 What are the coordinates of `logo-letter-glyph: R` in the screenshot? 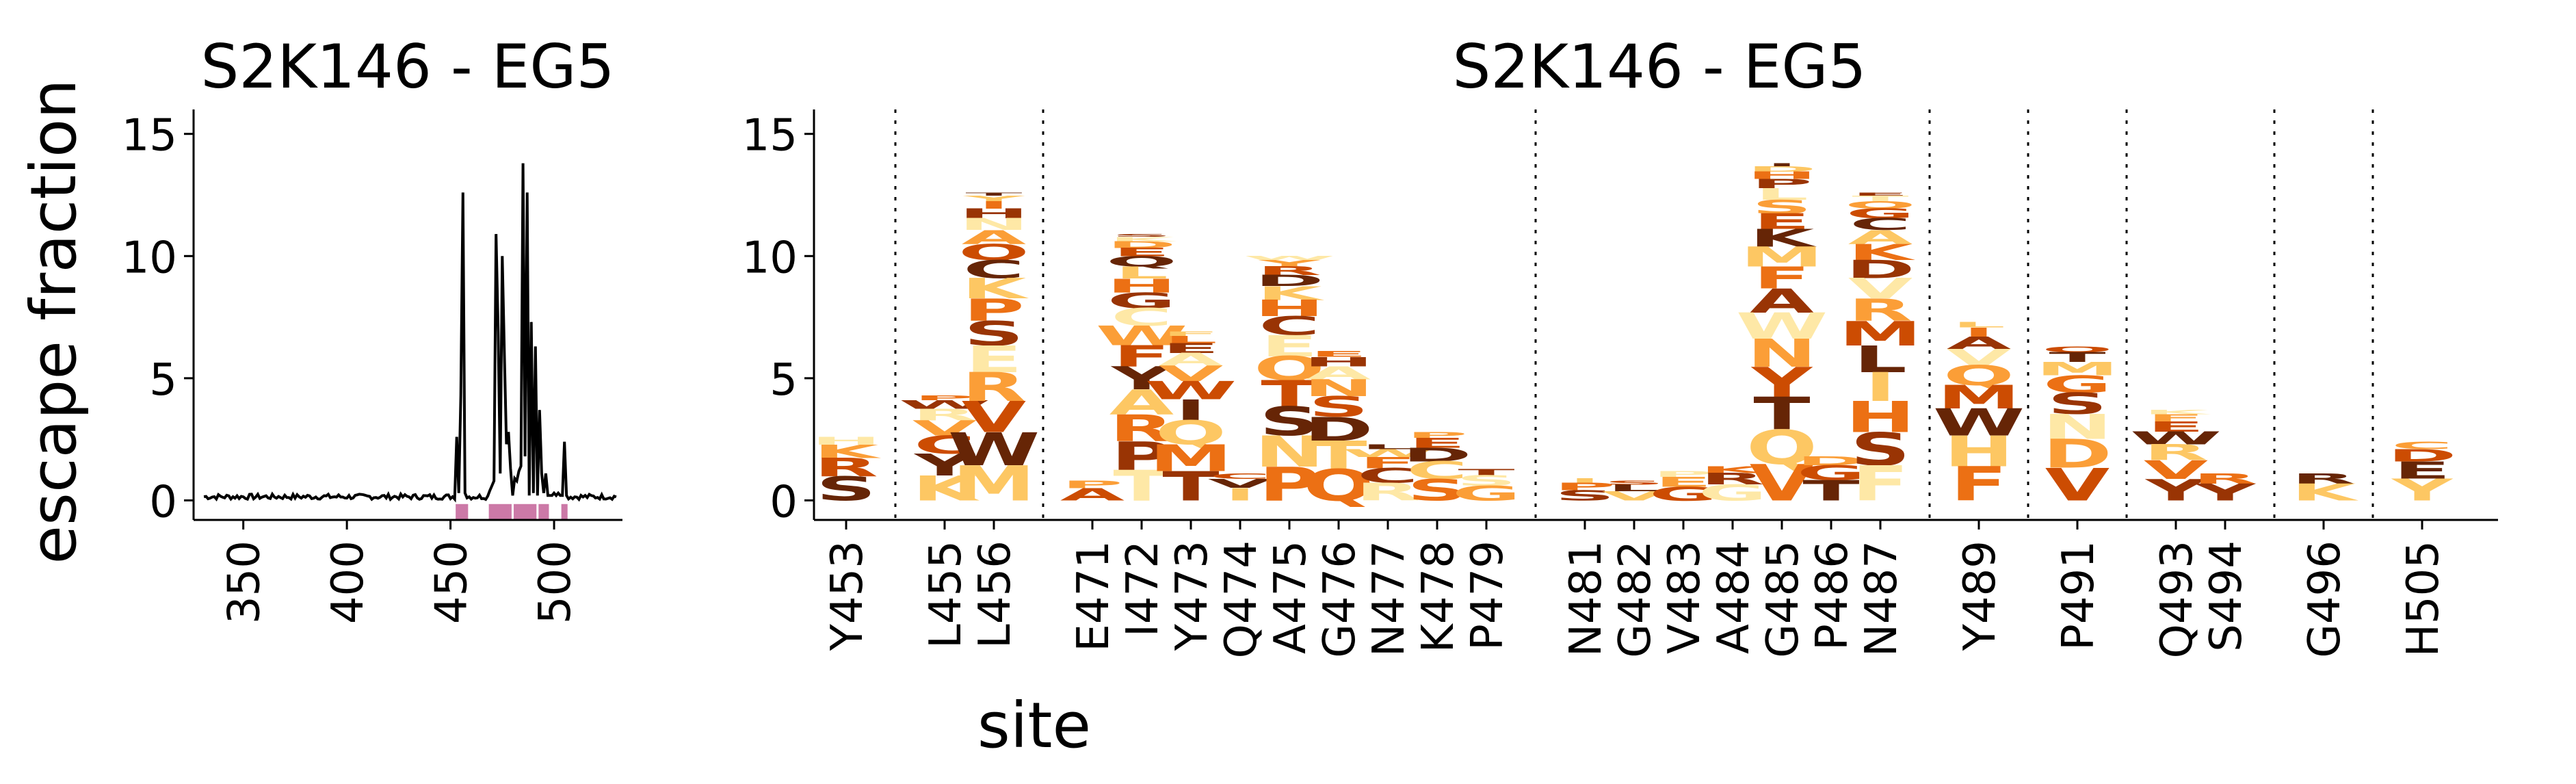 It's located at (2323, 479).